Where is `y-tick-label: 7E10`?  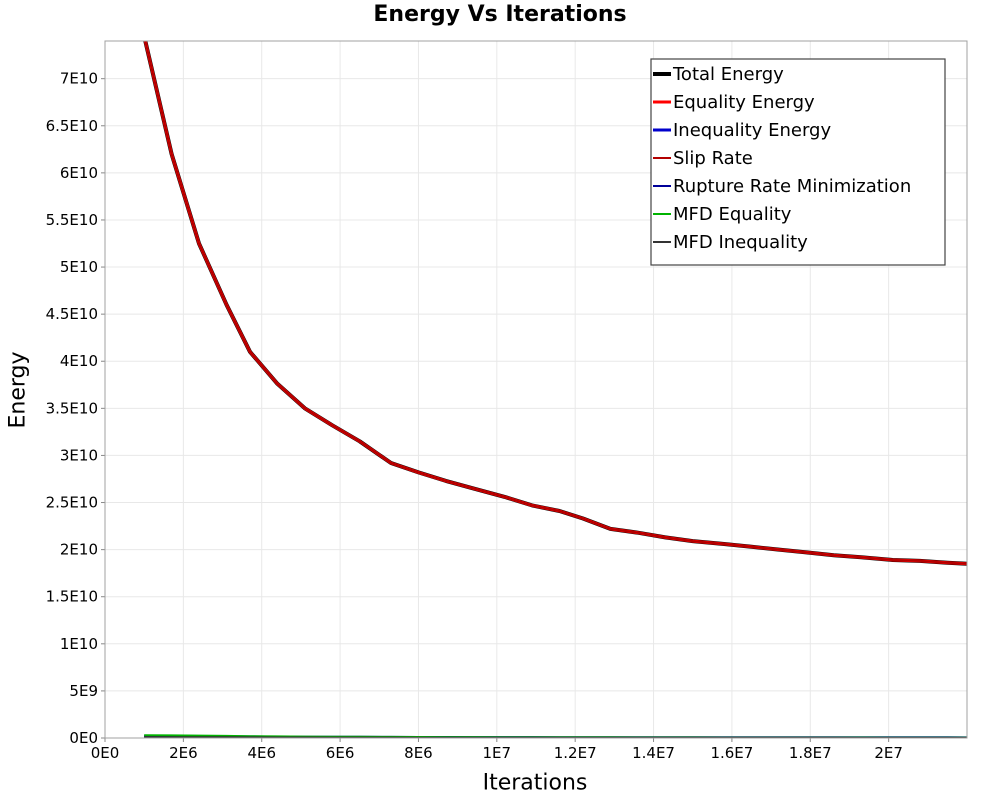 y-tick-label: 7E10 is located at coordinates (79, 79).